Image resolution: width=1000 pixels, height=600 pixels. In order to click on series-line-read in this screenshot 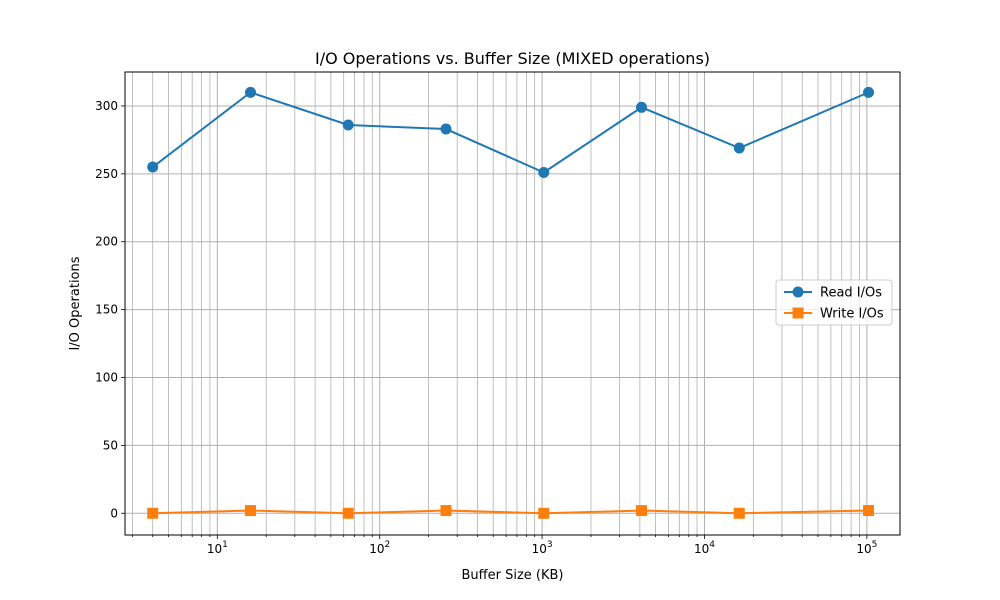, I will do `click(510, 132)`.